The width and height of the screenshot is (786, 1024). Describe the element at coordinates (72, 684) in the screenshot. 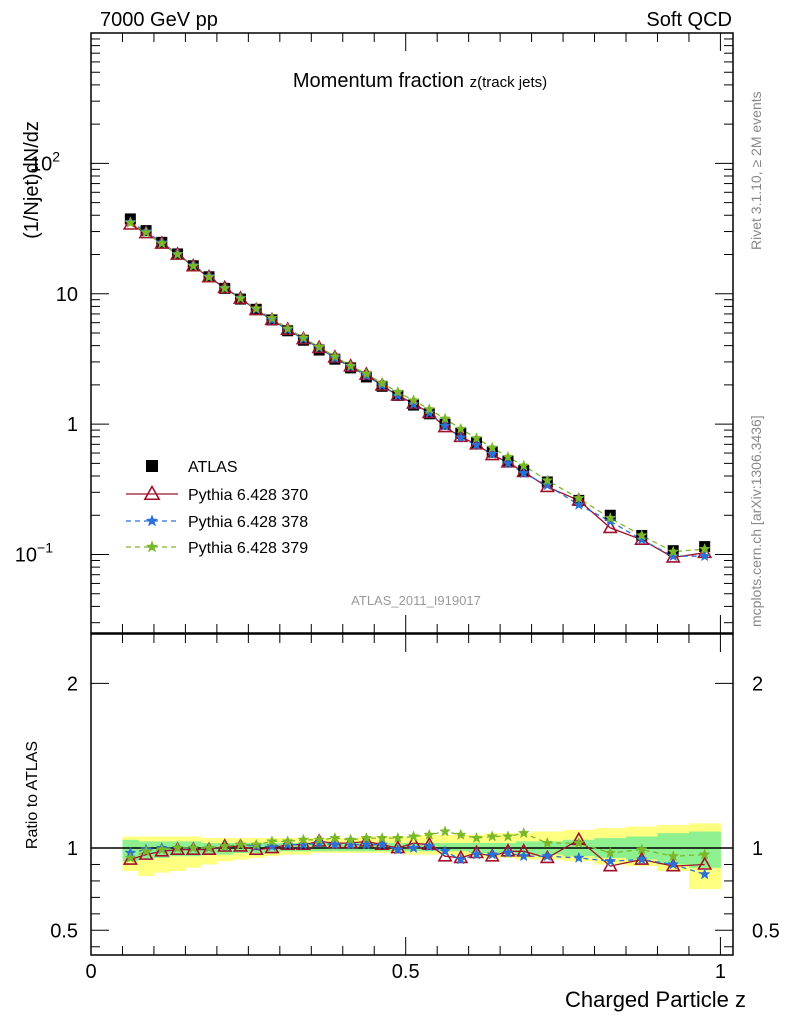

I see `ratio-y-tick-label-left: 2` at that location.